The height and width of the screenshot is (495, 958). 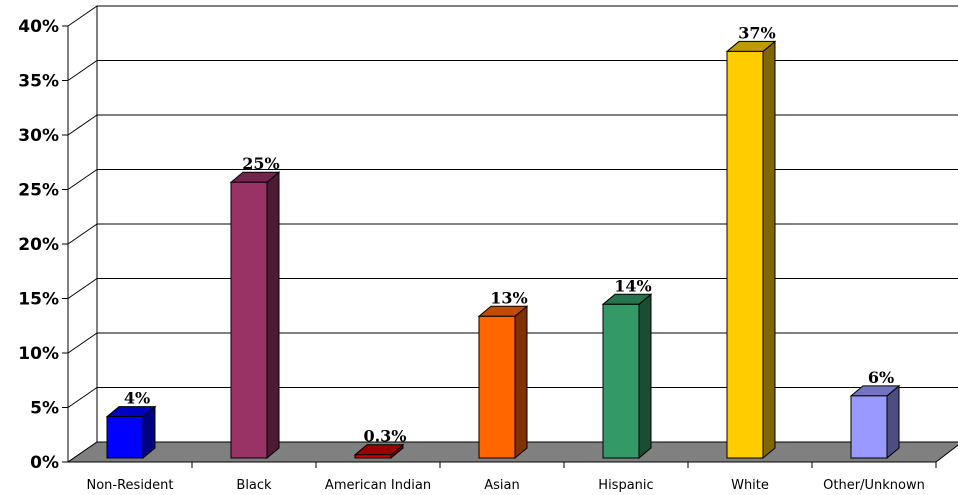 I want to click on bar-non-resident, so click(x=131, y=432).